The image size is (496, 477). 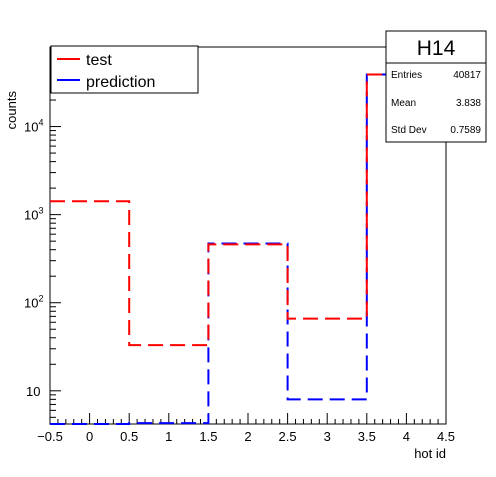 I want to click on stats-label-mean: Mean, so click(x=403, y=103).